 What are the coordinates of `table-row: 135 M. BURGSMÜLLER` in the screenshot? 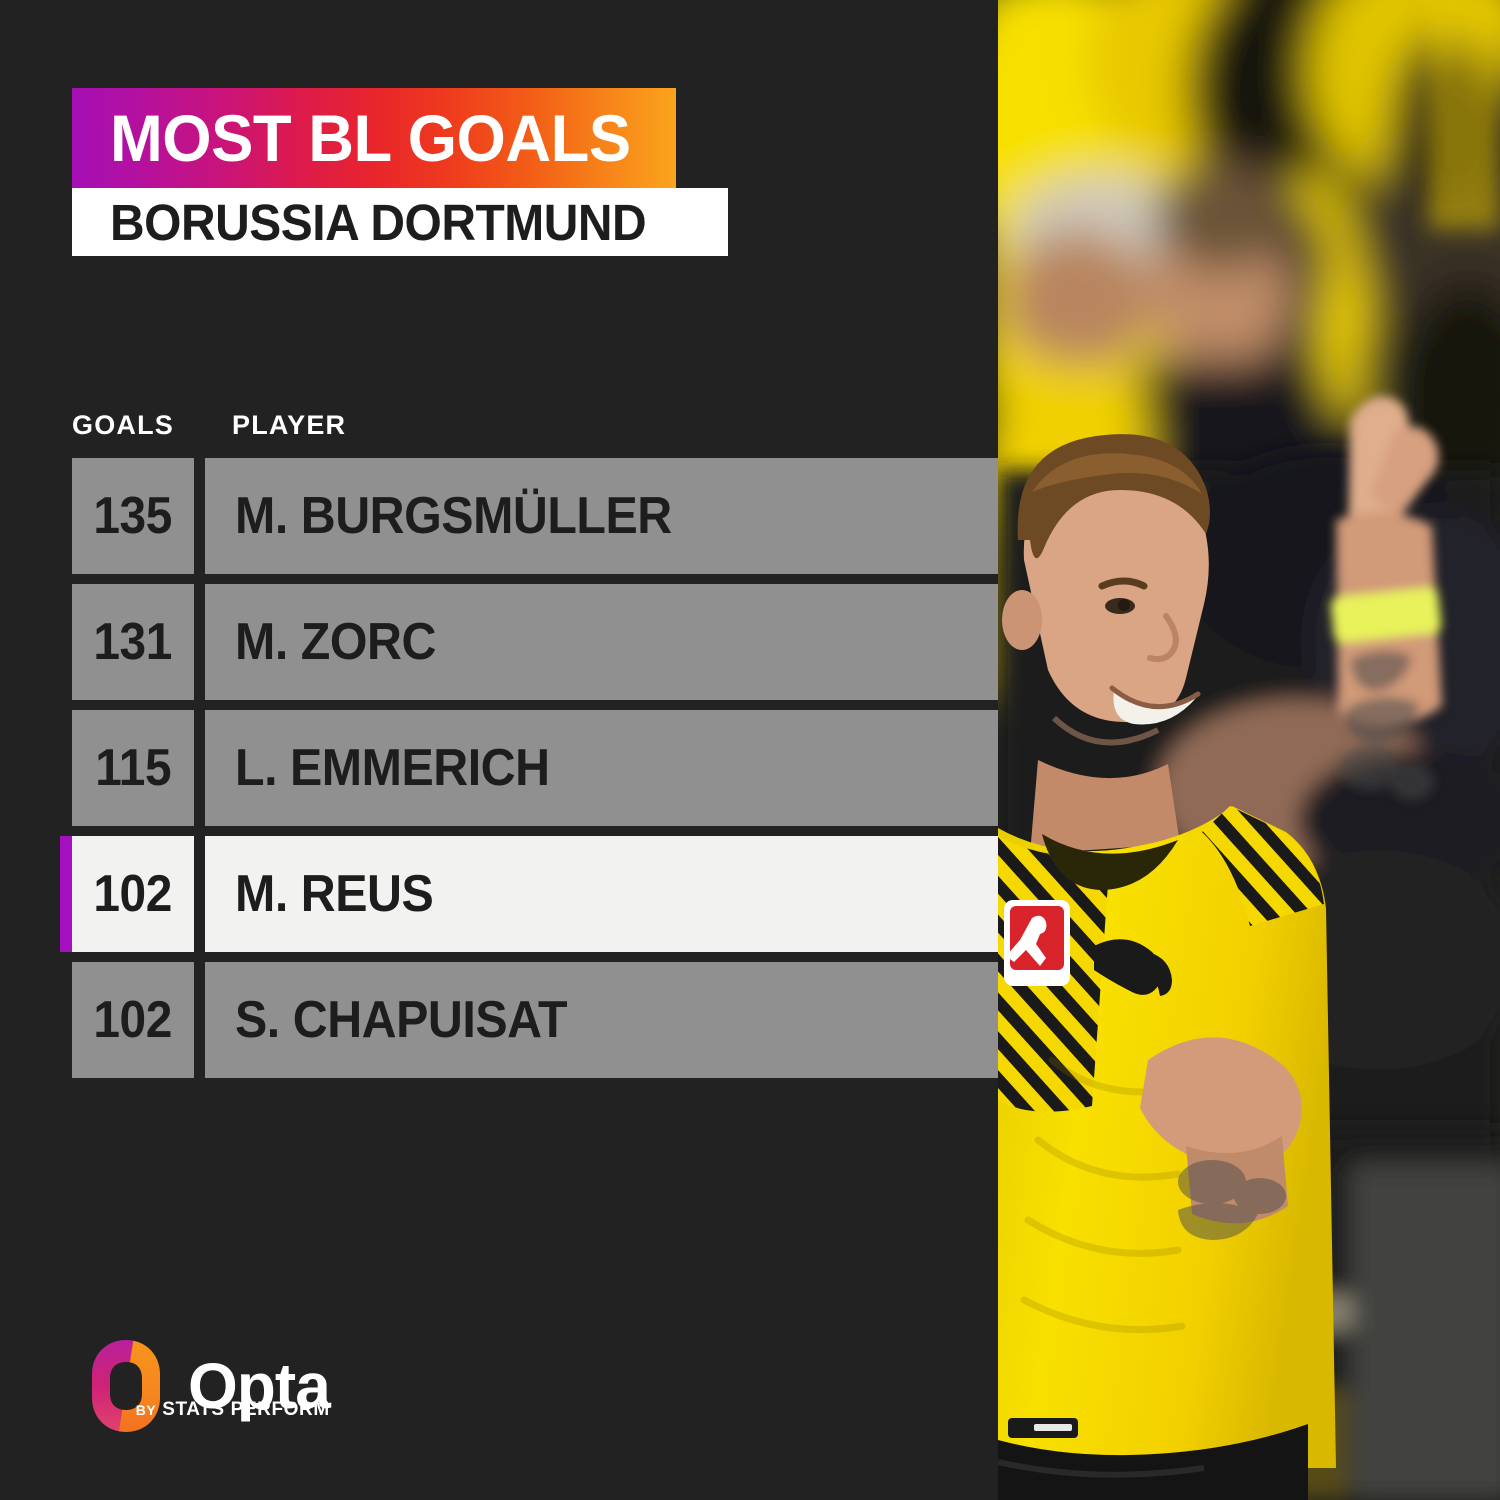 It's located at (529, 516).